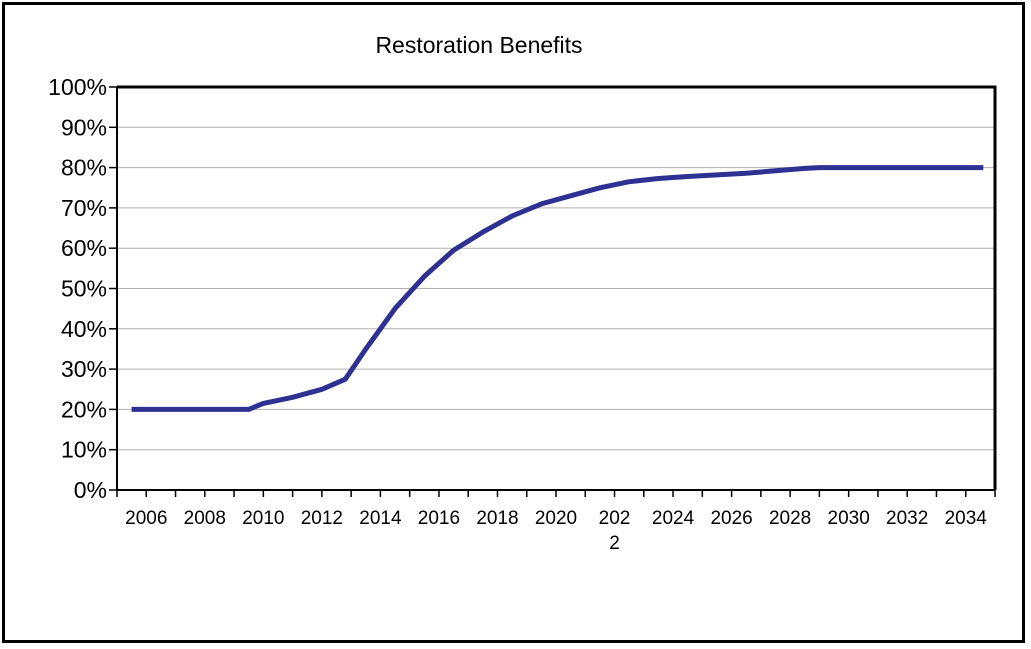  What do you see at coordinates (90, 490) in the screenshot?
I see `y-tick-label: 0%` at bounding box center [90, 490].